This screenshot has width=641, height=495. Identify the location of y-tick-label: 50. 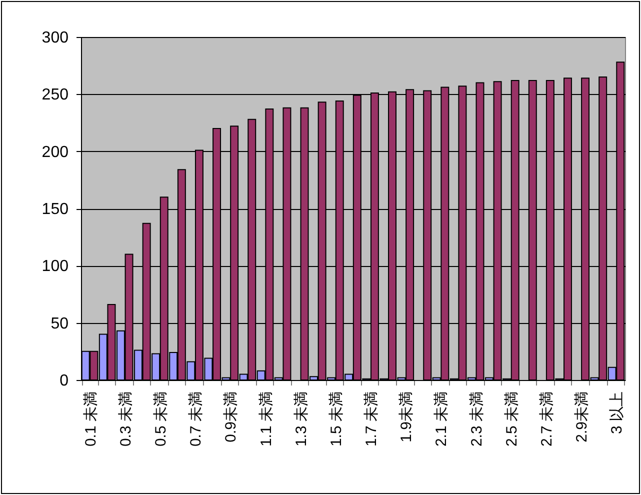
(59, 323).